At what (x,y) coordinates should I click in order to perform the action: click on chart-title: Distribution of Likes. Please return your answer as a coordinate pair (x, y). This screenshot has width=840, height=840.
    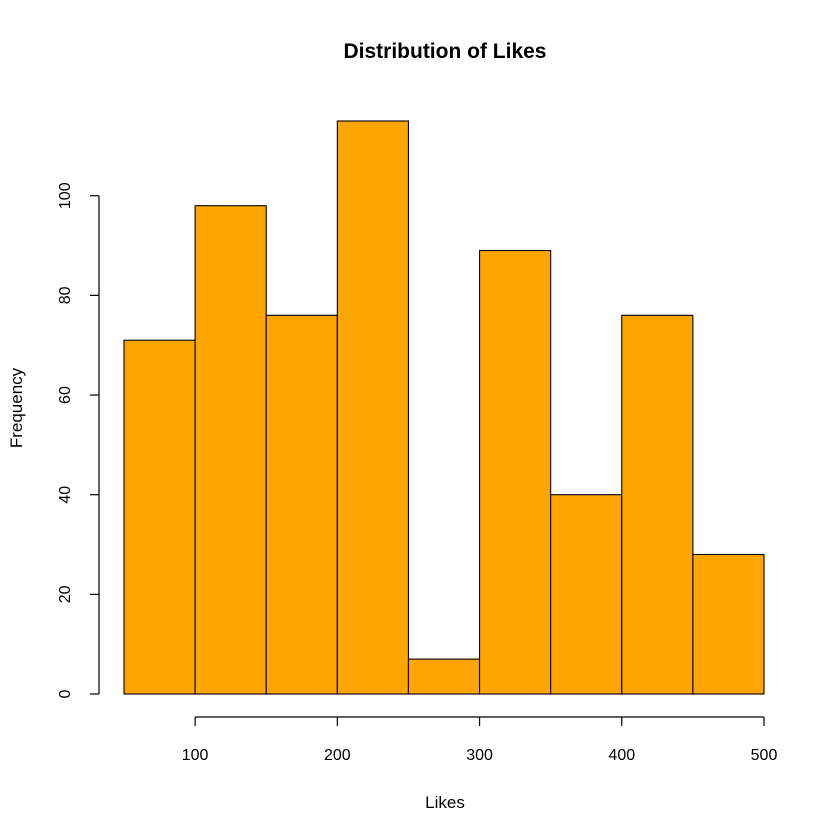
    Looking at the image, I should click on (444, 51).